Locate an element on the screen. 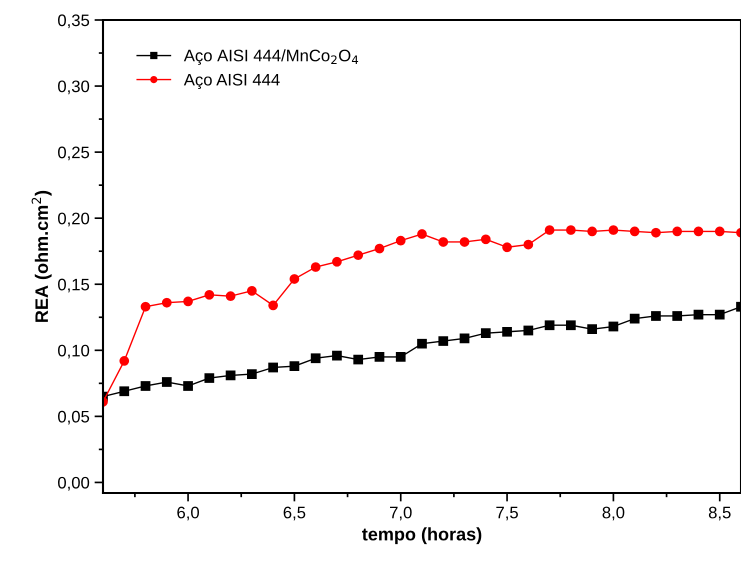  x-tick-label: 6,0 is located at coordinates (188, 513).